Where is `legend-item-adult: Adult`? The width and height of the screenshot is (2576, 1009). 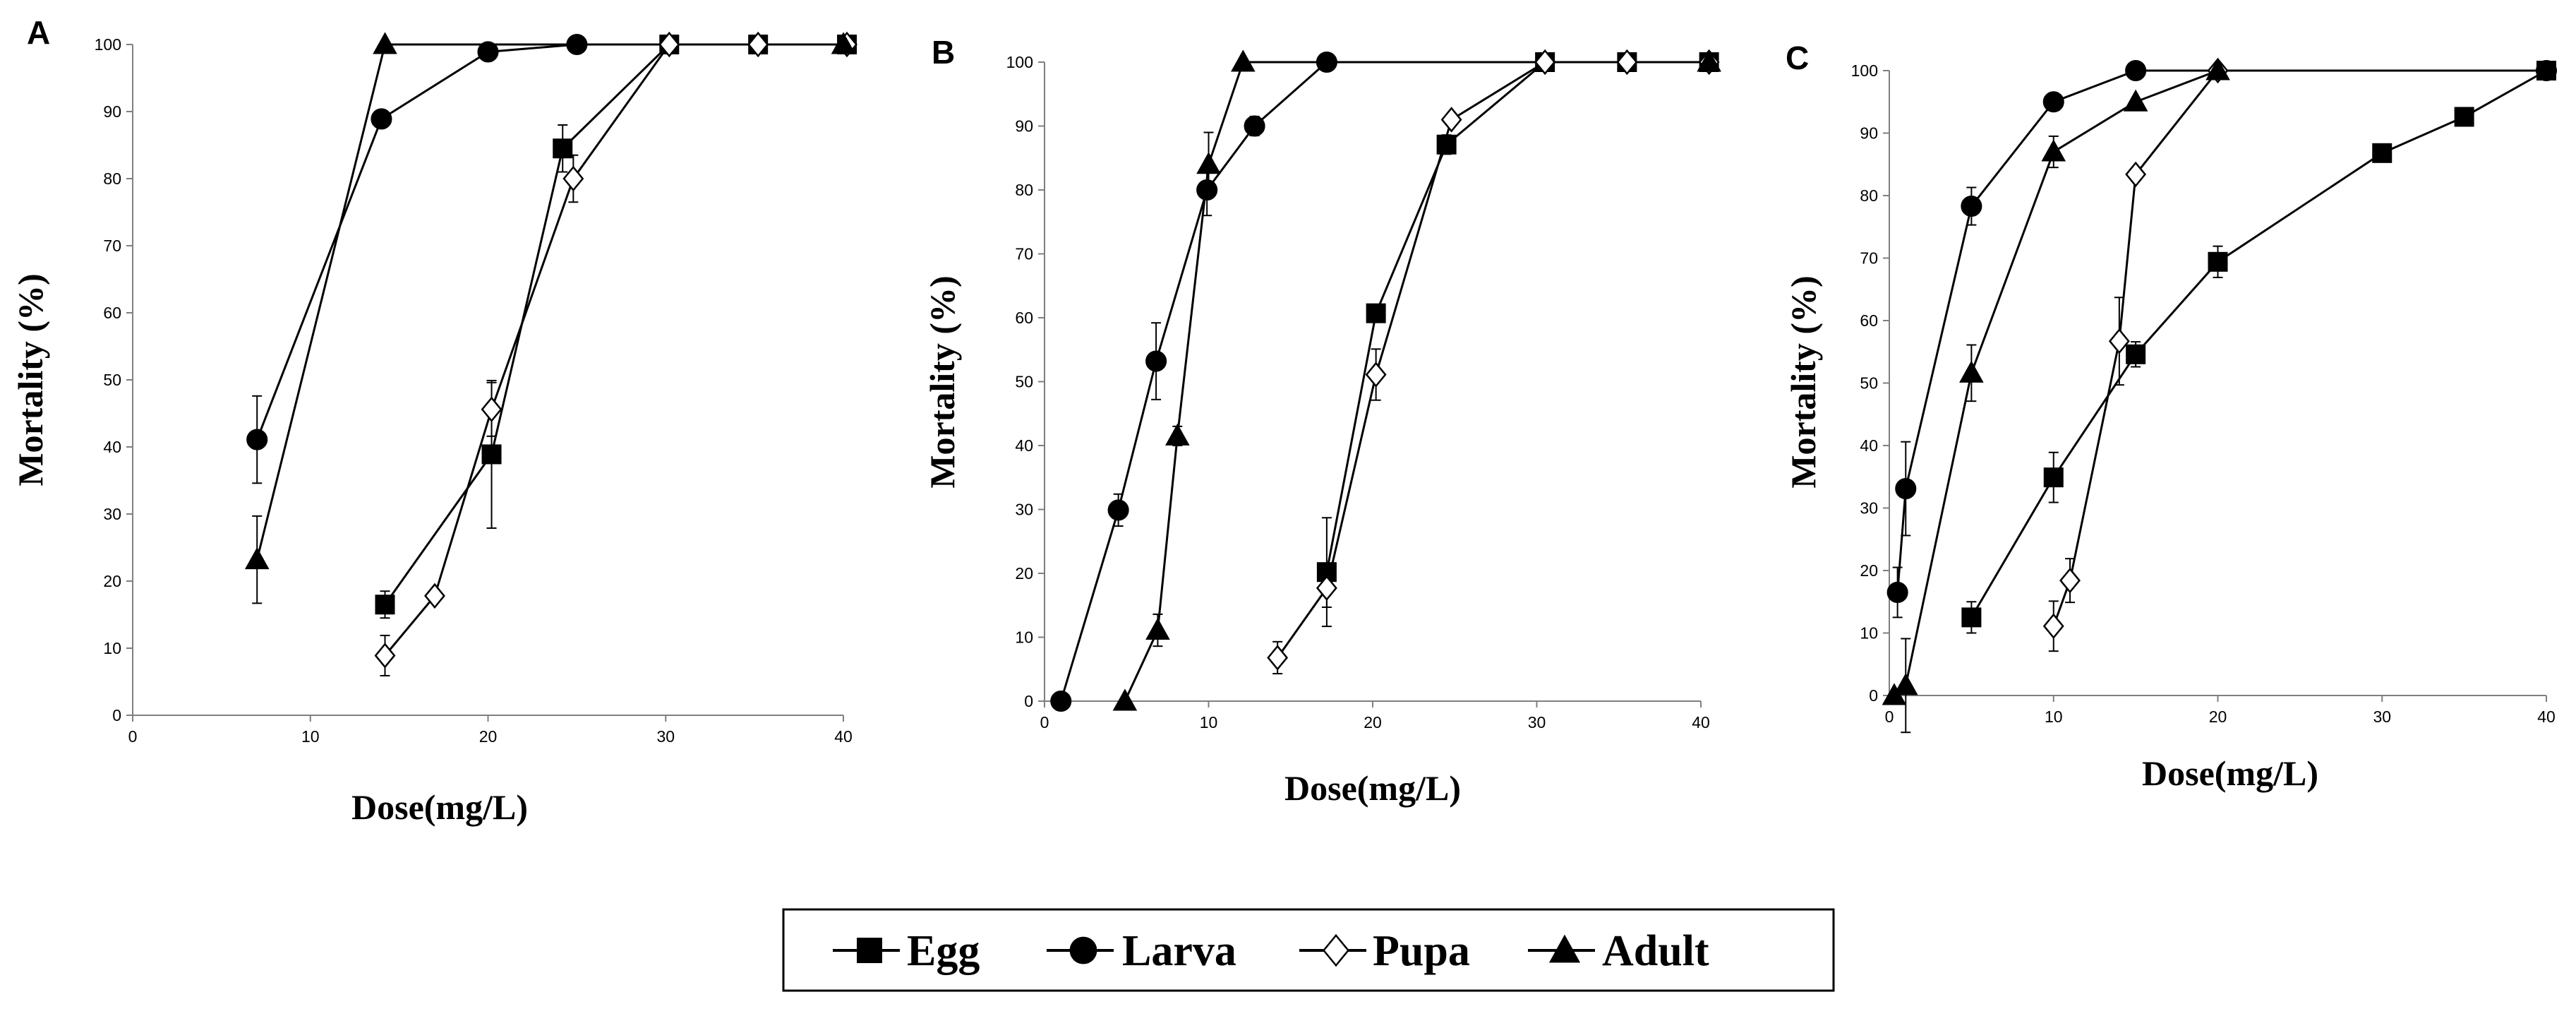 legend-item-adult: Adult is located at coordinates (1618, 951).